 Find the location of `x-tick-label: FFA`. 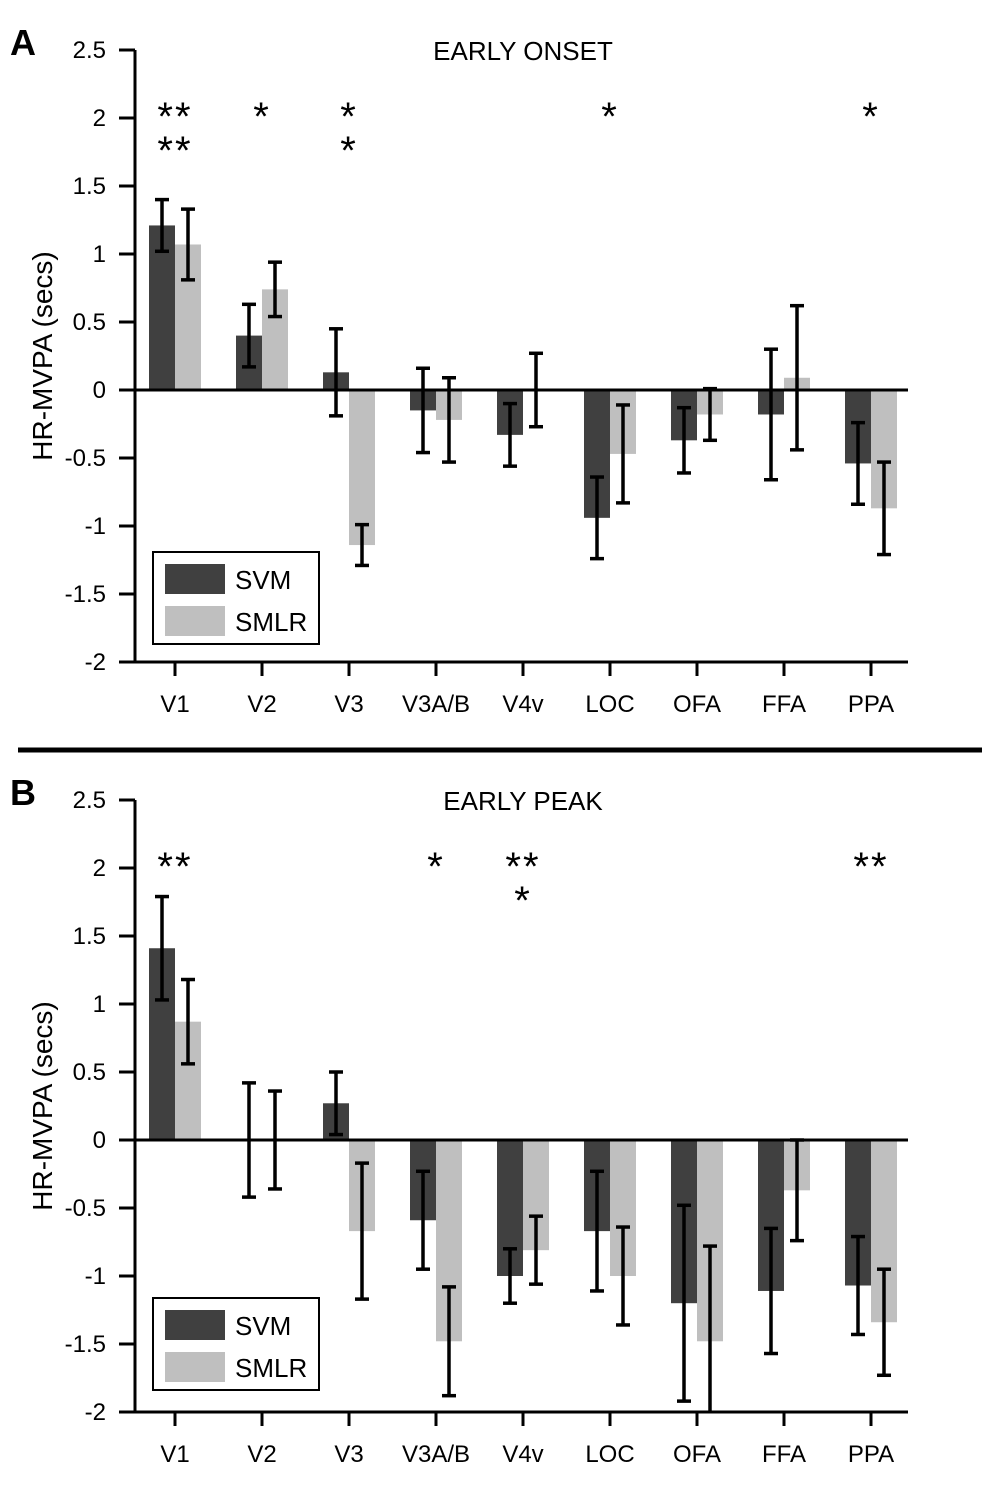

x-tick-label: FFA is located at coordinates (784, 1454).